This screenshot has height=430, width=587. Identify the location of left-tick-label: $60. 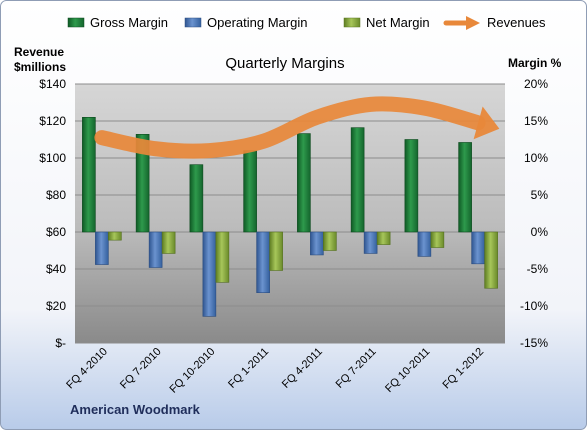
(56, 232).